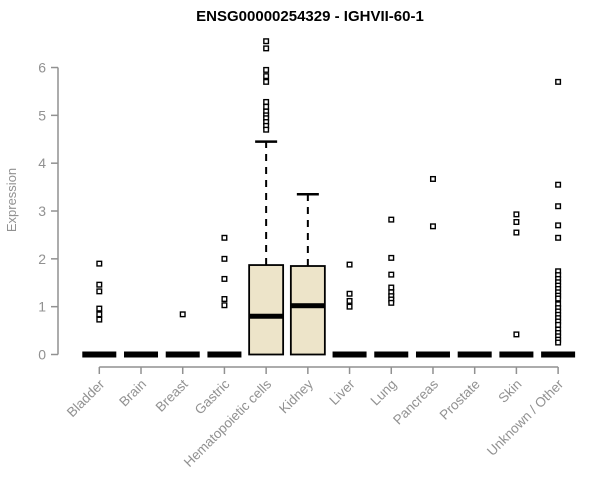 This screenshot has width=600, height=500. What do you see at coordinates (296, 396) in the screenshot?
I see `x-tick-label-kidney: Kidney` at bounding box center [296, 396].